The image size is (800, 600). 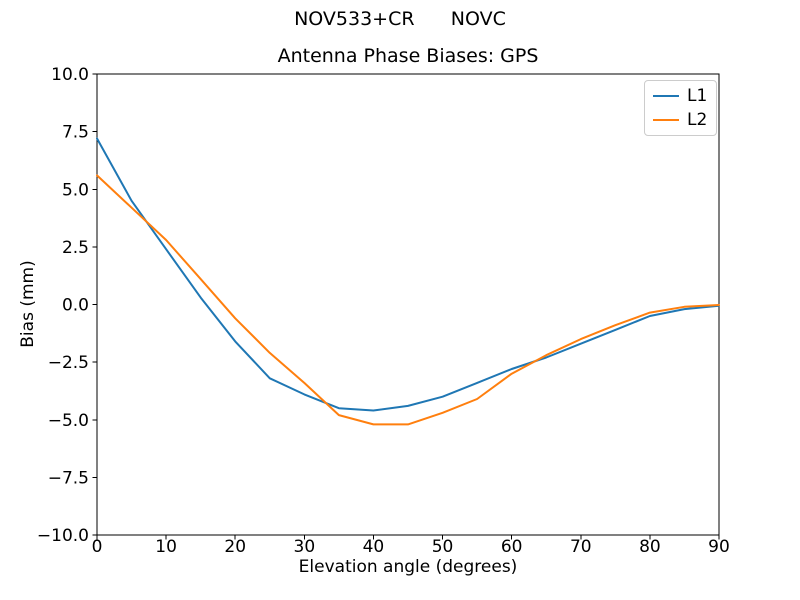 What do you see at coordinates (28, 304) in the screenshot?
I see `y-axis-label: Bias (mm)` at bounding box center [28, 304].